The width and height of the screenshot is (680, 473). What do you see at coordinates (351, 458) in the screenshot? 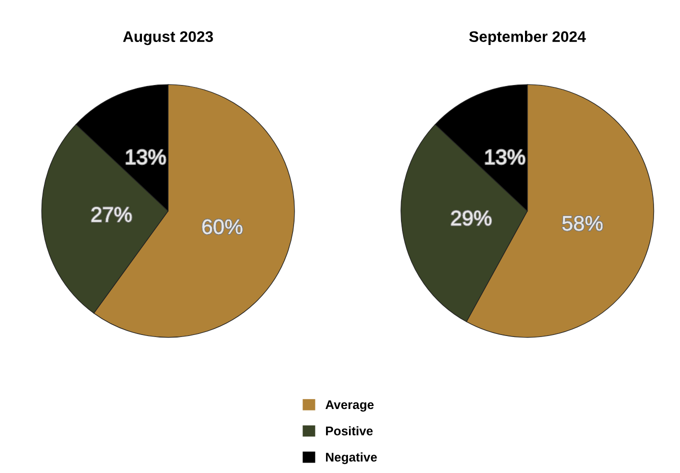
I see `legend-label: Negative` at bounding box center [351, 458].